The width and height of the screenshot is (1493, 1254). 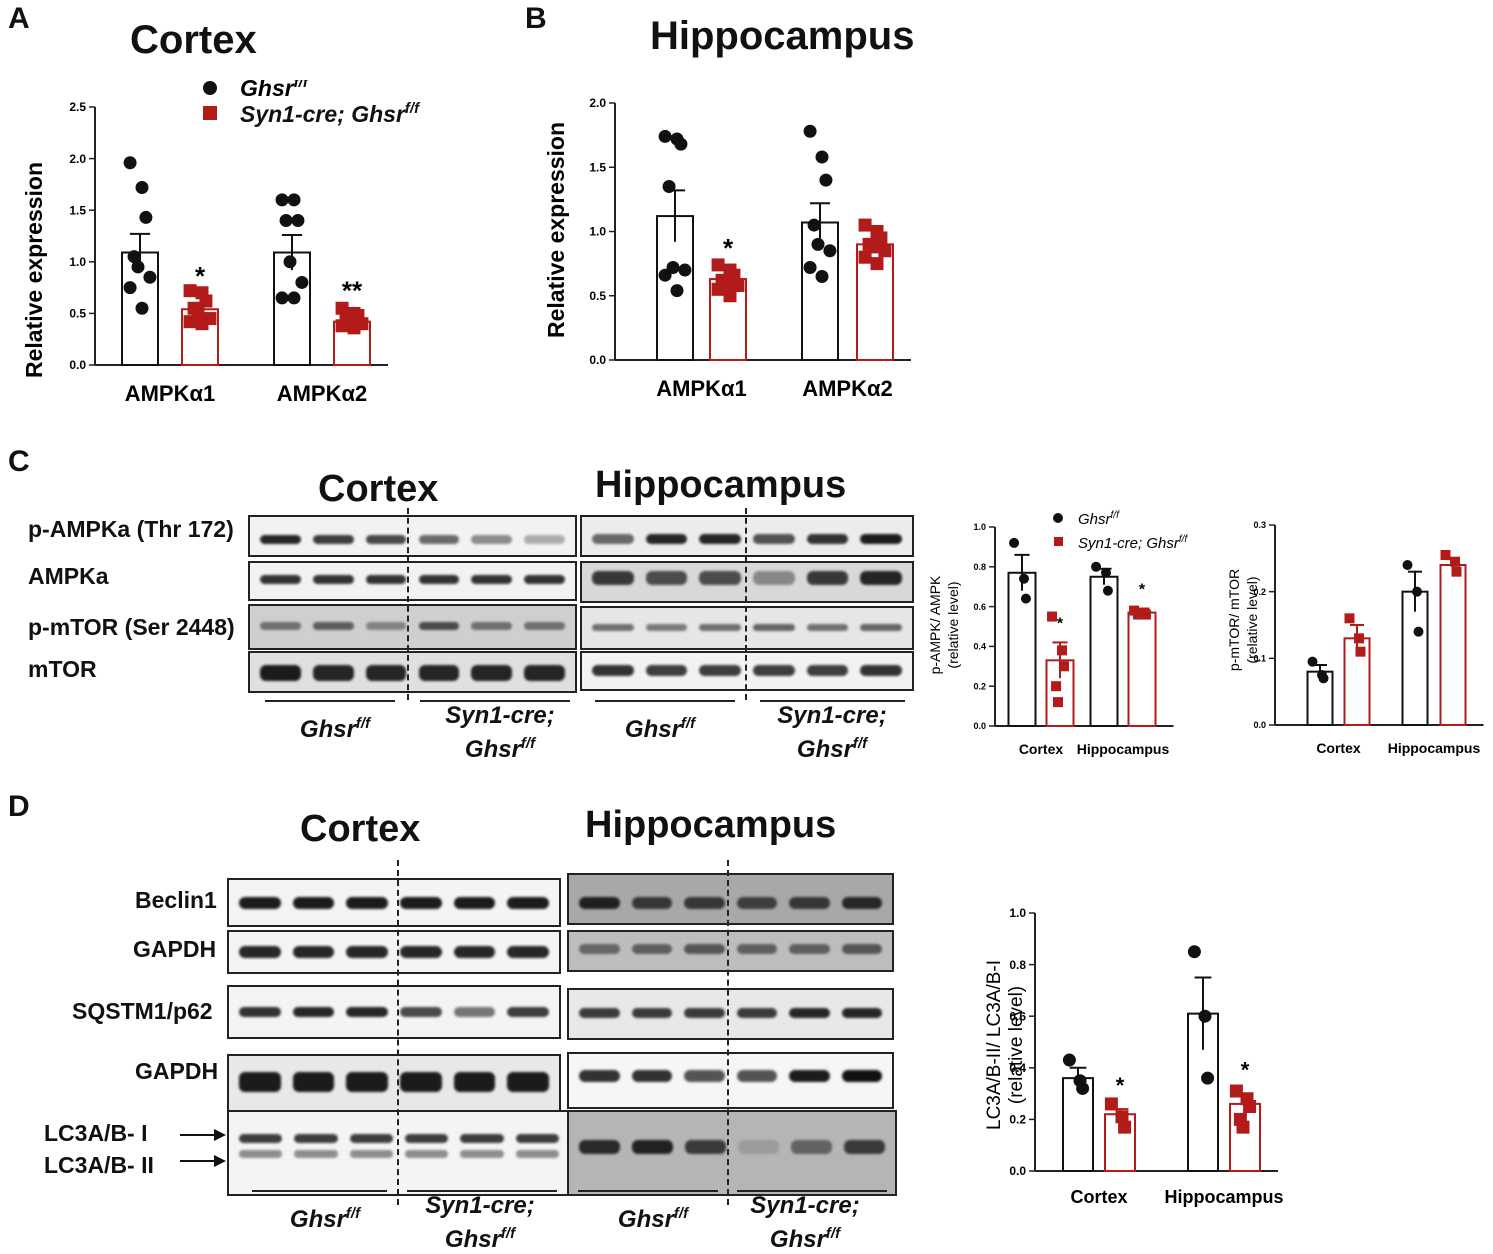 What do you see at coordinates (1017, 1171) in the screenshot?
I see `y-tick-label: 0.0` at bounding box center [1017, 1171].